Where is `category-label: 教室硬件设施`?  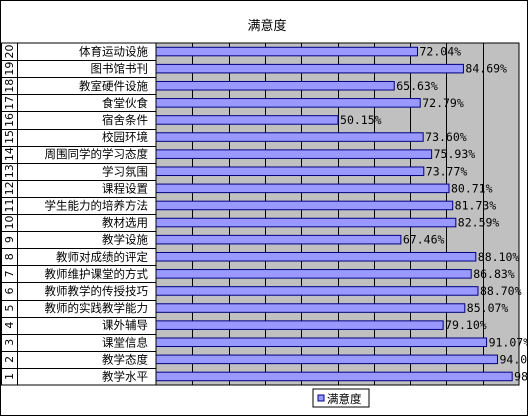 category-label: 教室硬件设施 is located at coordinates (113, 86).